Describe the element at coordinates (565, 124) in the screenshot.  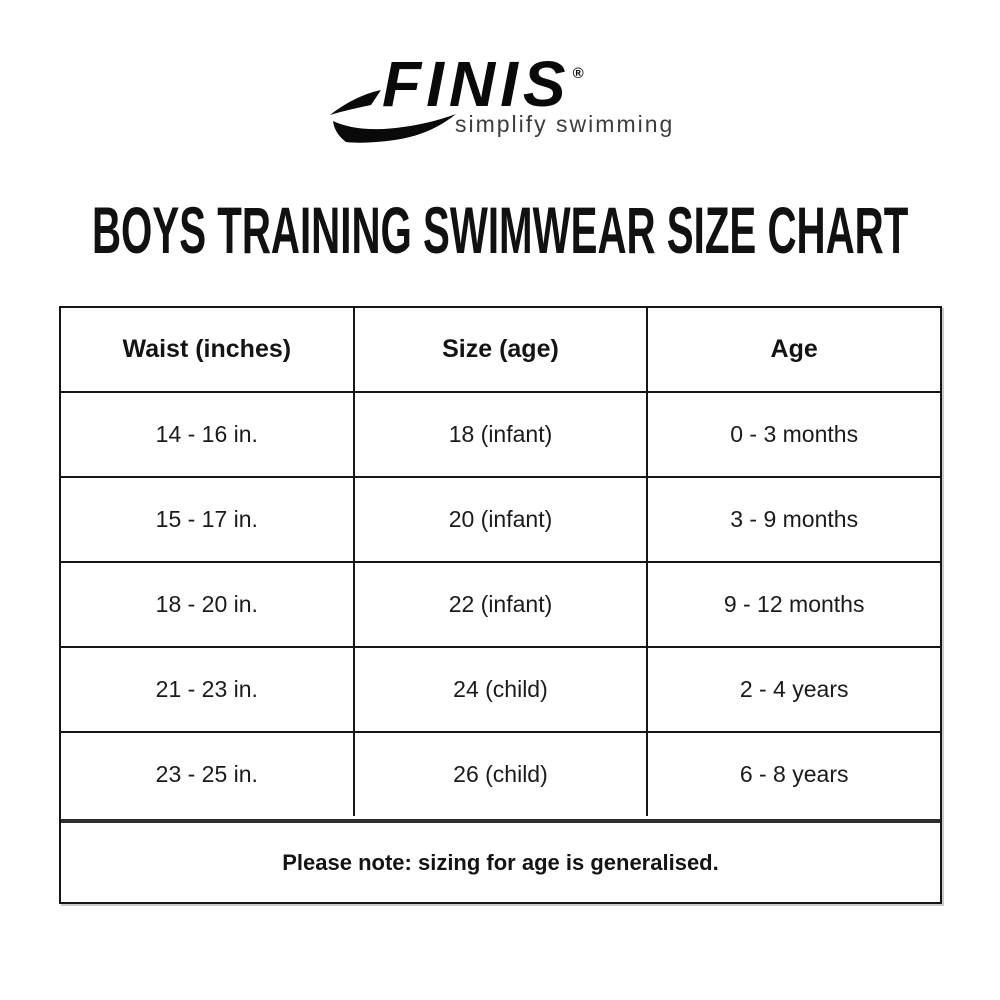
I see `logo-tagline: simplify swimming` at that location.